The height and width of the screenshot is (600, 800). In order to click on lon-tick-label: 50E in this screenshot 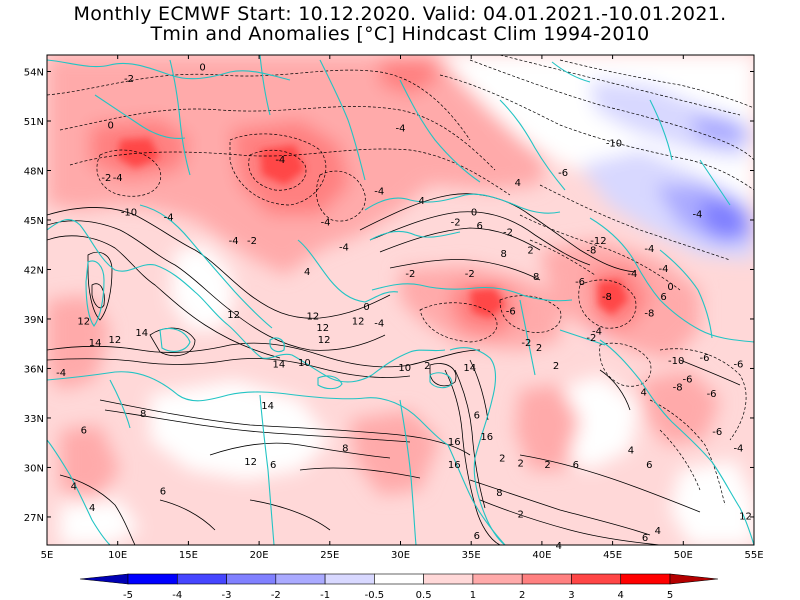, I will do `click(683, 555)`.